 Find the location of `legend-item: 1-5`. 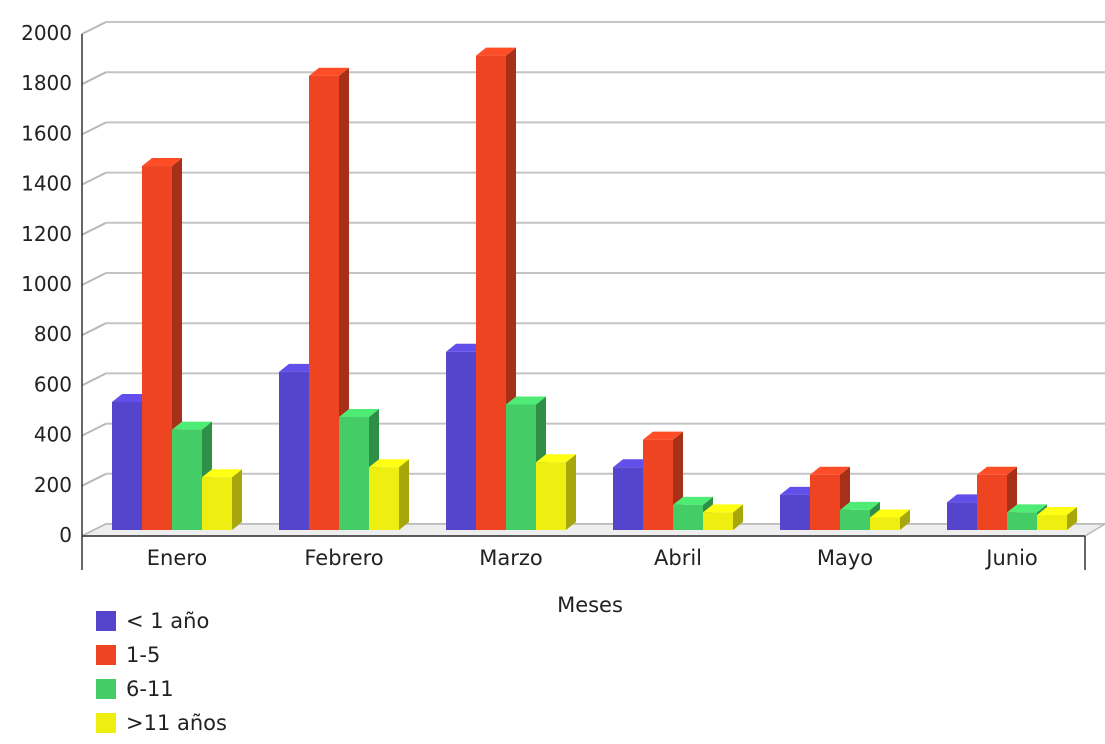

legend-item: 1-5 is located at coordinates (161, 655).